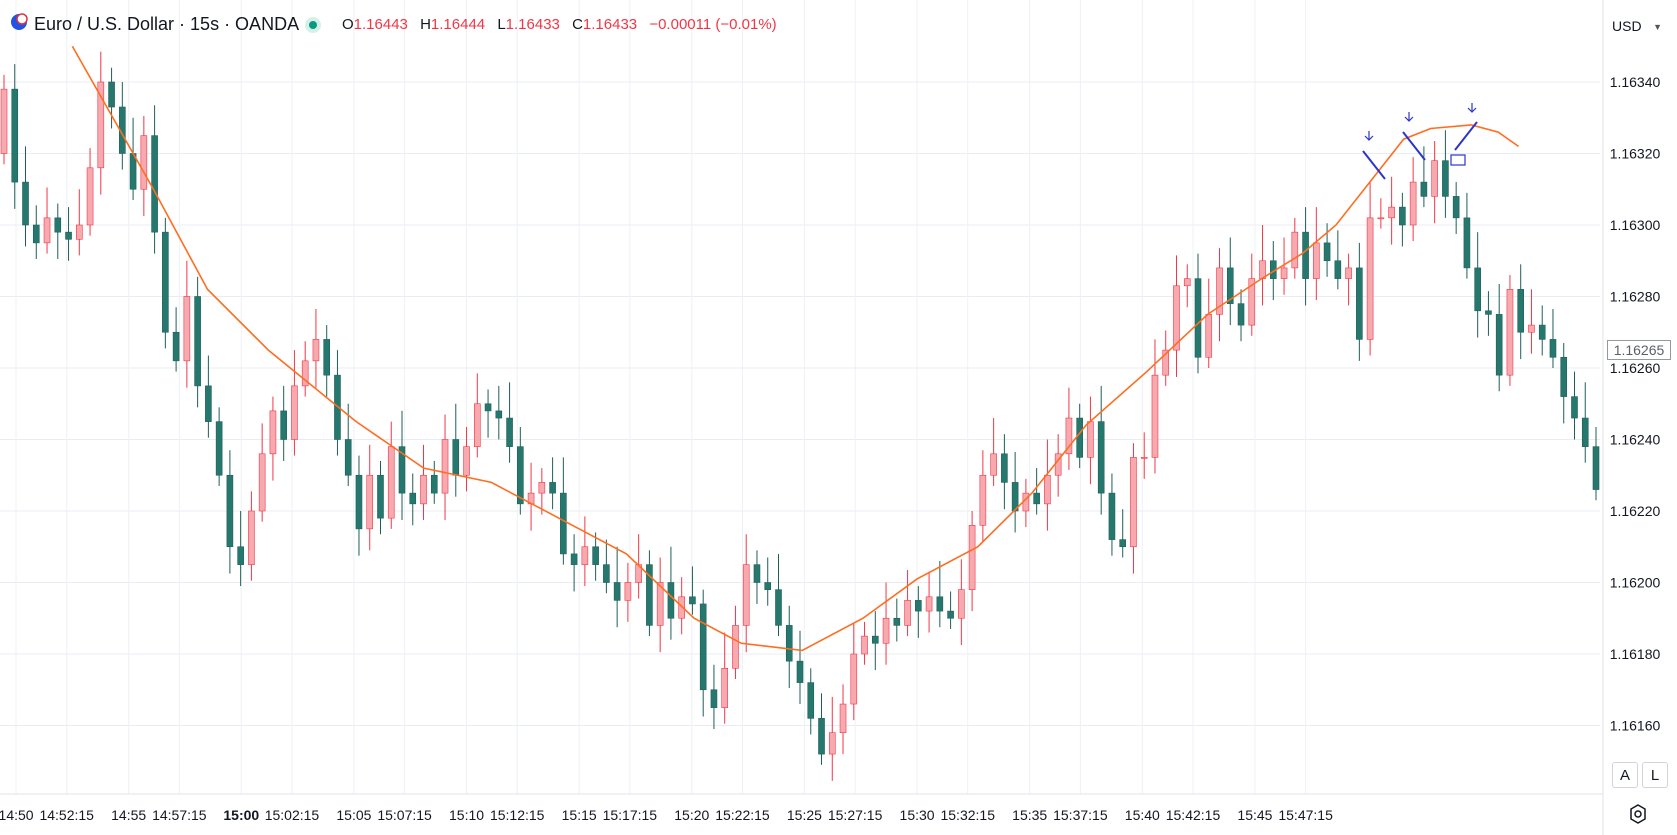  I want to click on eurusd-flag-icon, so click(19, 21).